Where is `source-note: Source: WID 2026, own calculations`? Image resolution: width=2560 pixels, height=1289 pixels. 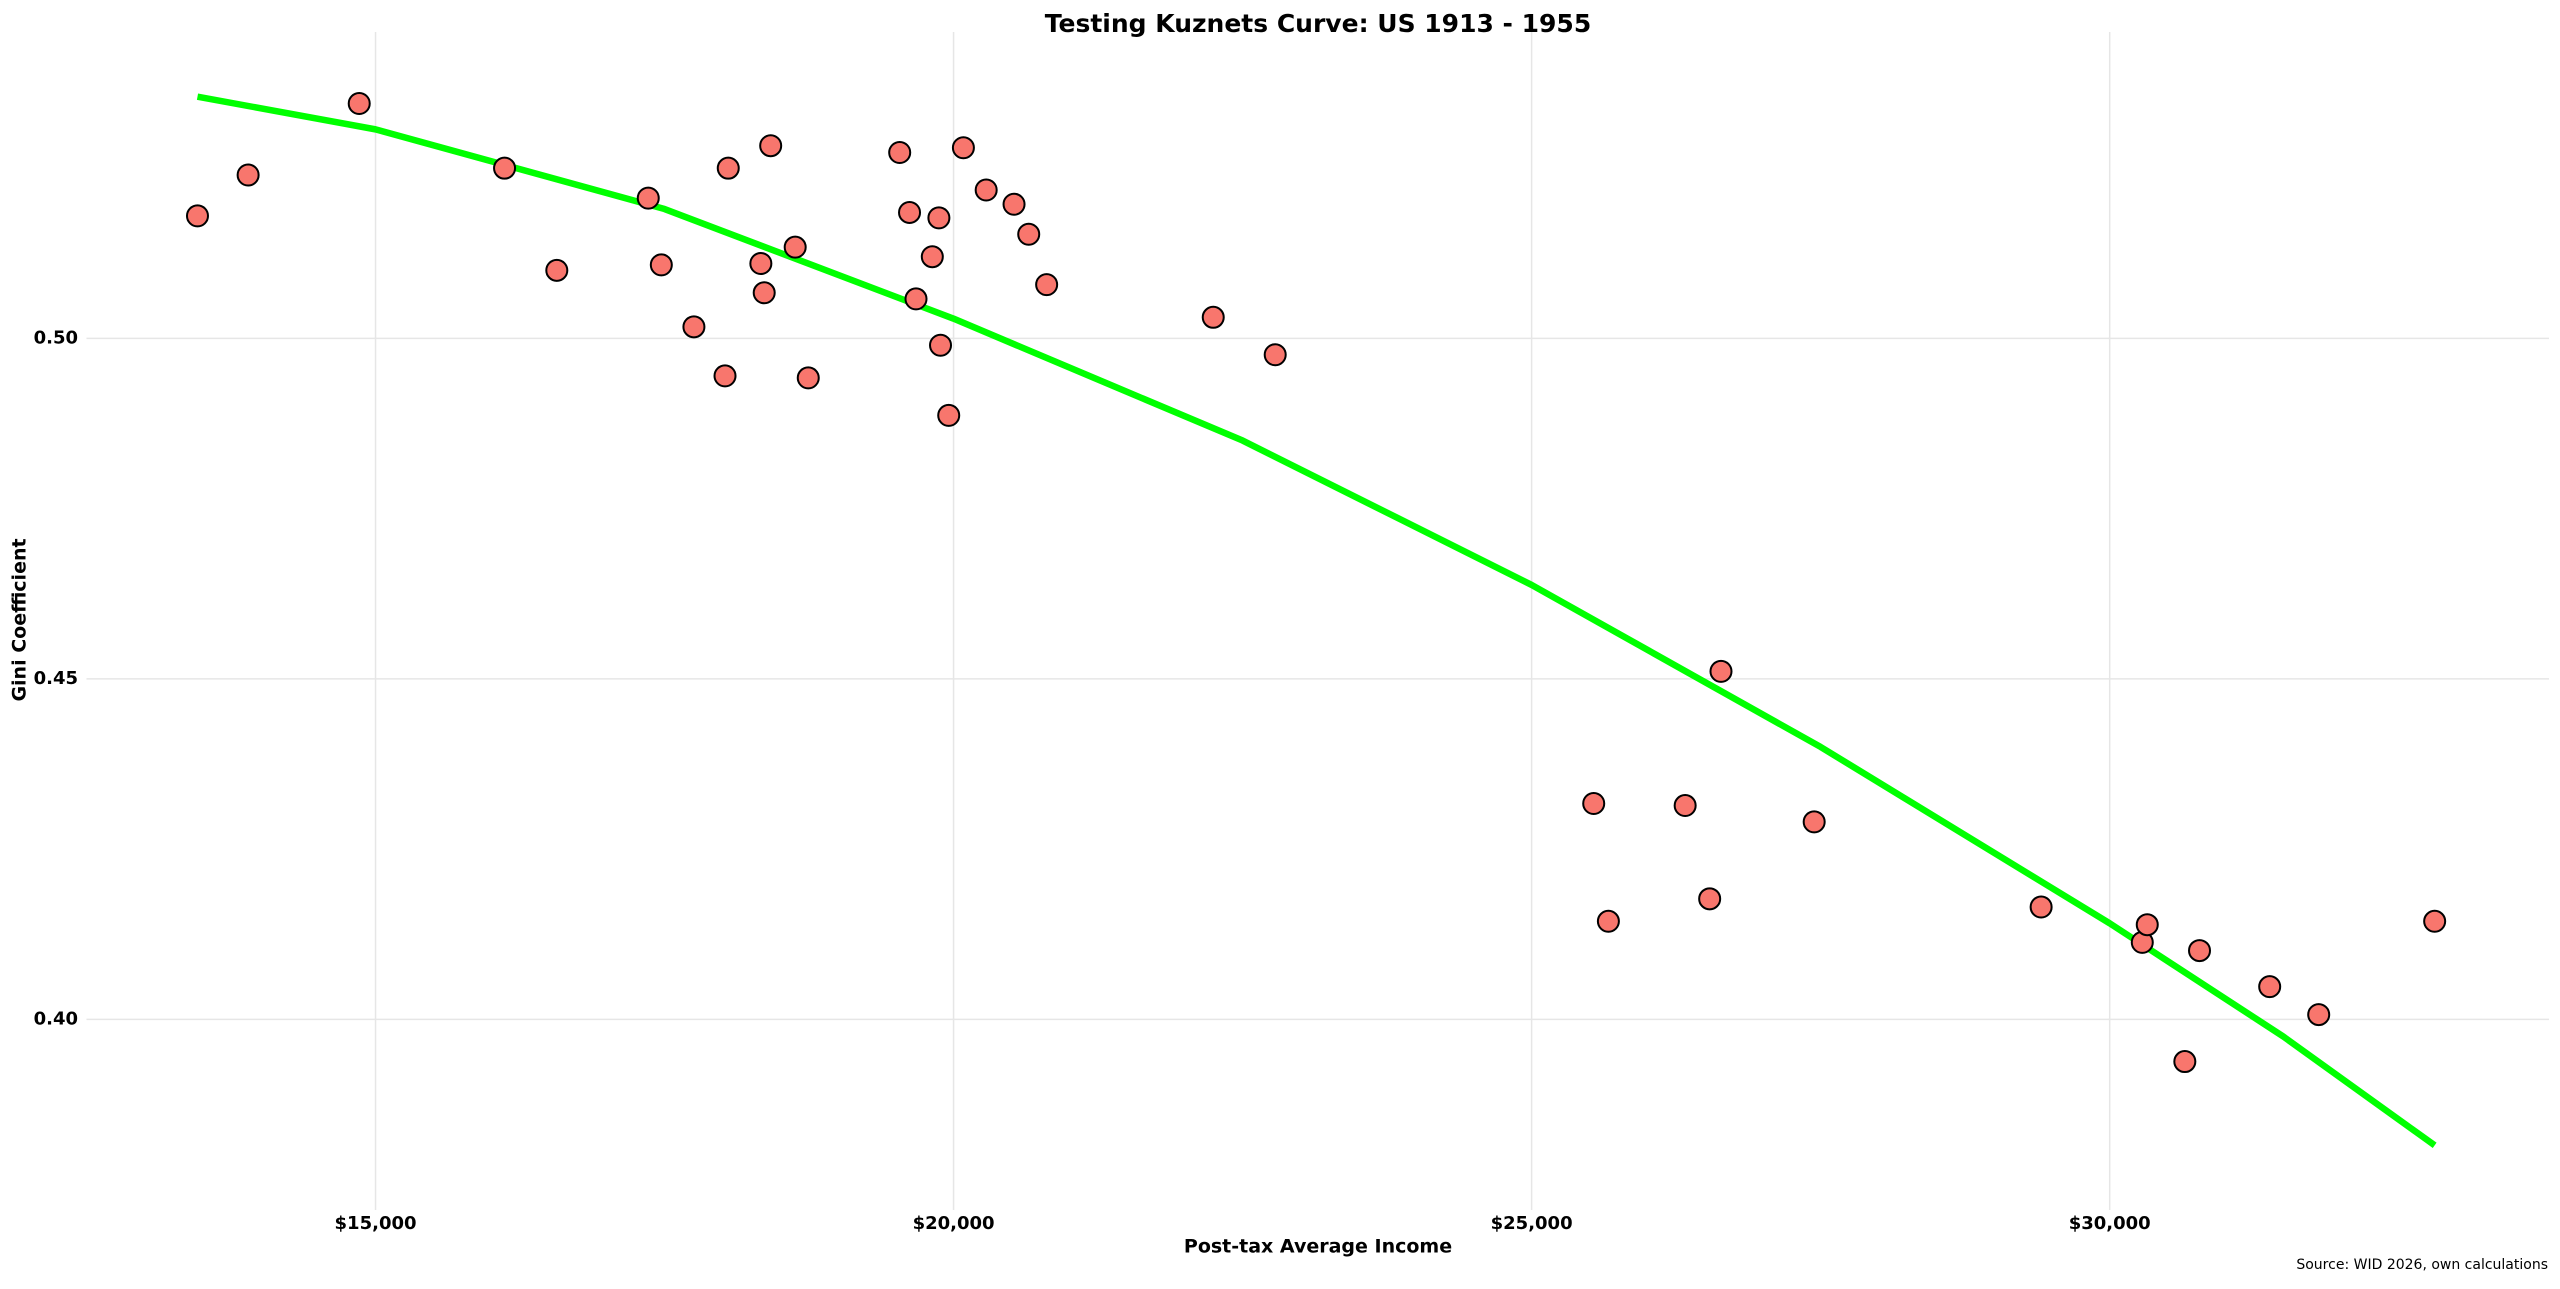 source-note: Source: WID 2026, own calculations is located at coordinates (2422, 1265).